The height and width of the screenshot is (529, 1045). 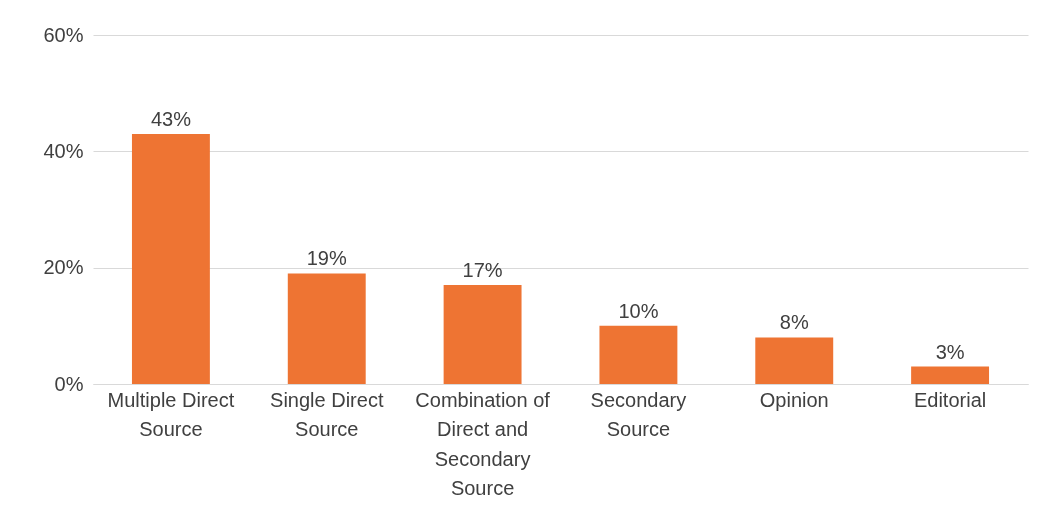 What do you see at coordinates (171, 118) in the screenshot?
I see `data-label: 43%` at bounding box center [171, 118].